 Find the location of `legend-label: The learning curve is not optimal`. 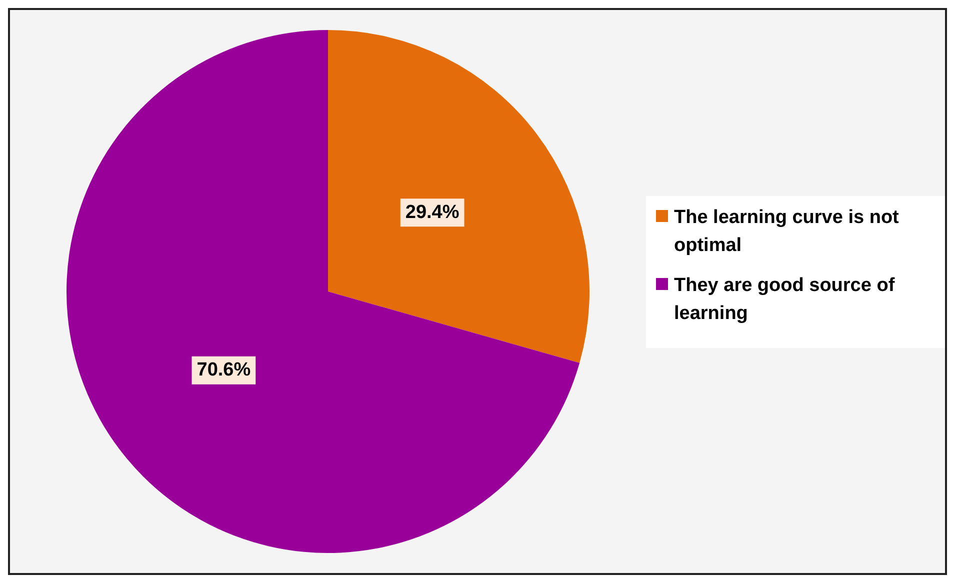

legend-label: The learning curve is not optimal is located at coordinates (787, 232).